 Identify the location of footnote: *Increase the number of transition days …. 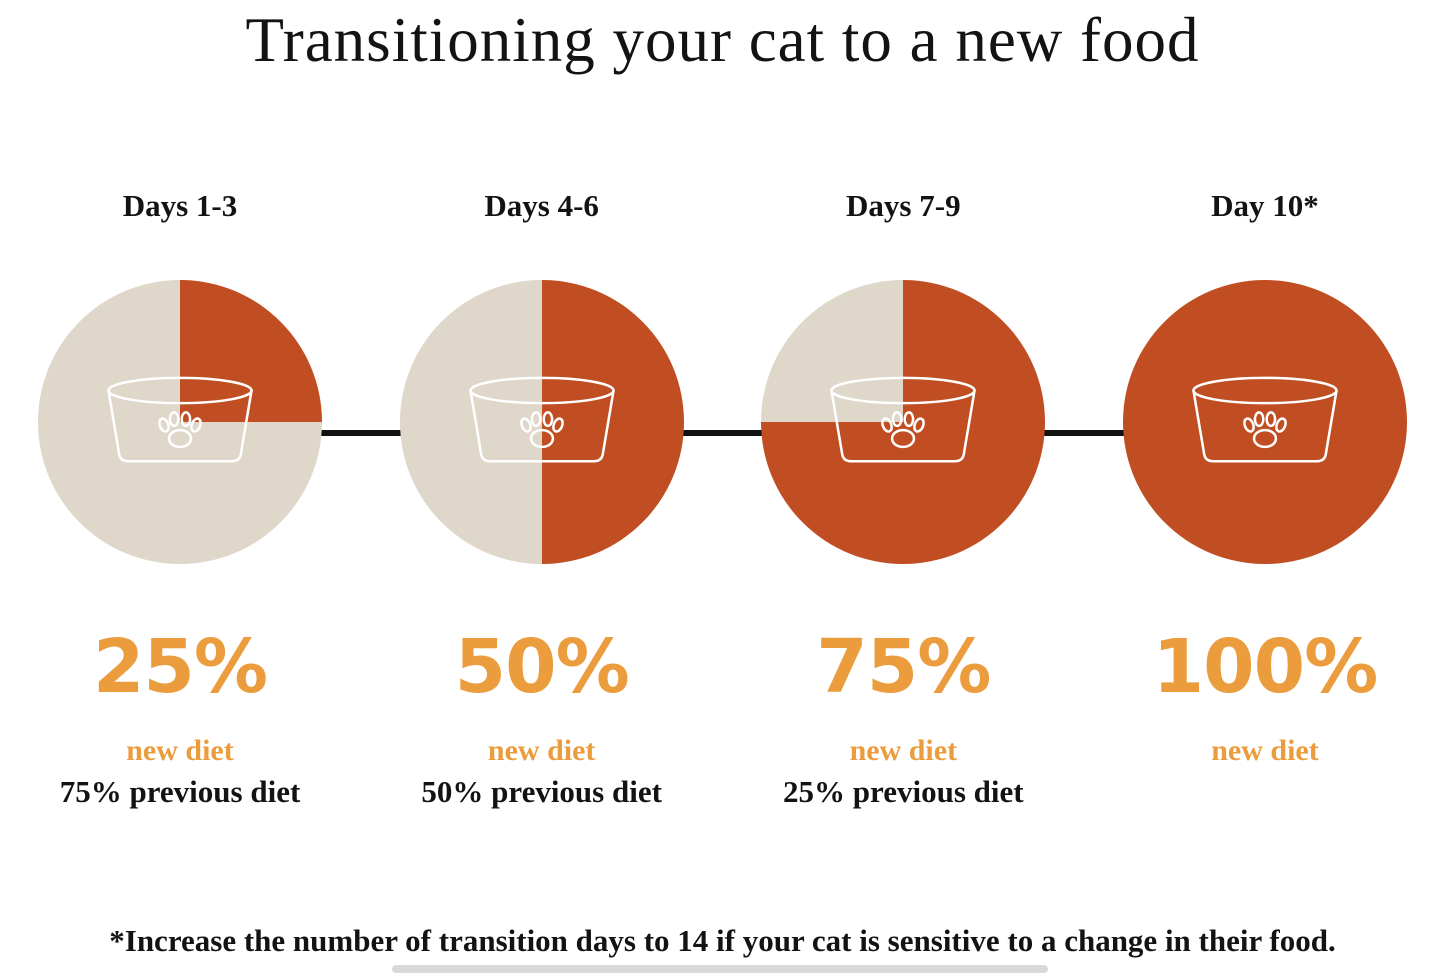
(722, 940).